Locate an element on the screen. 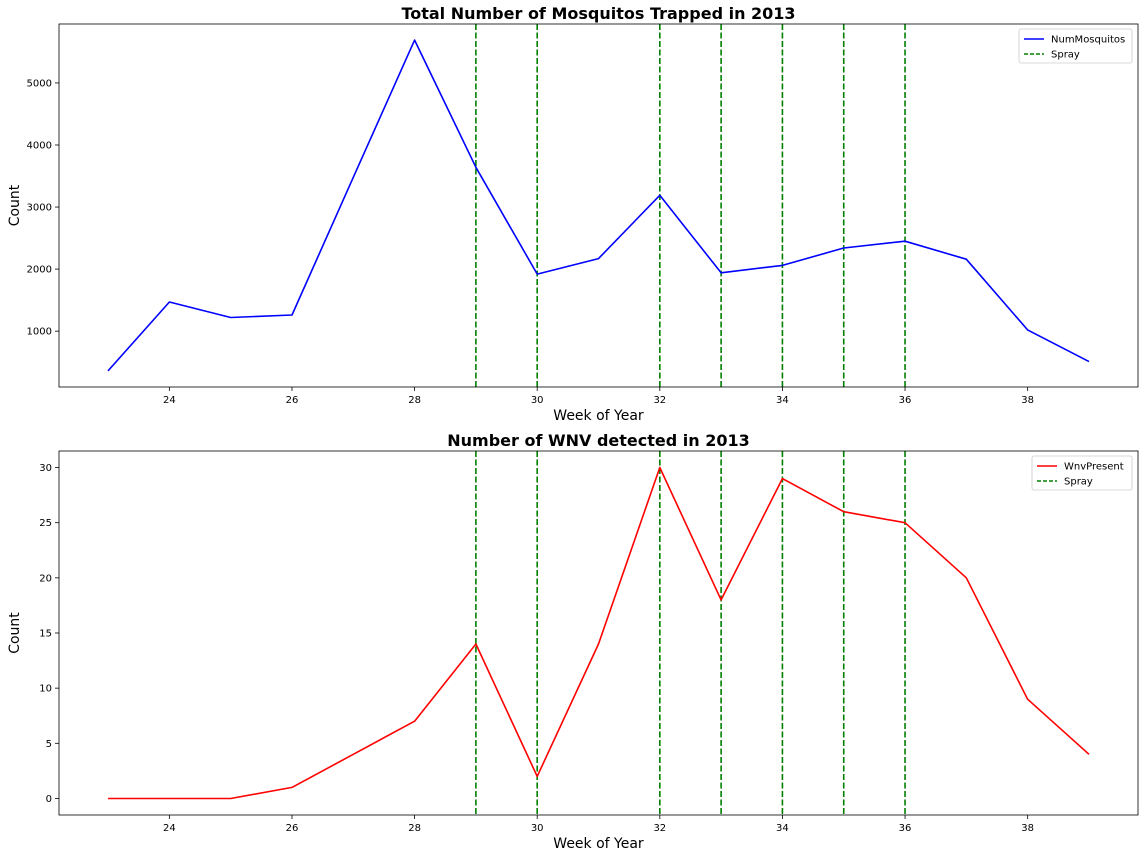  y-tick-label: 5000 is located at coordinates (39, 83).